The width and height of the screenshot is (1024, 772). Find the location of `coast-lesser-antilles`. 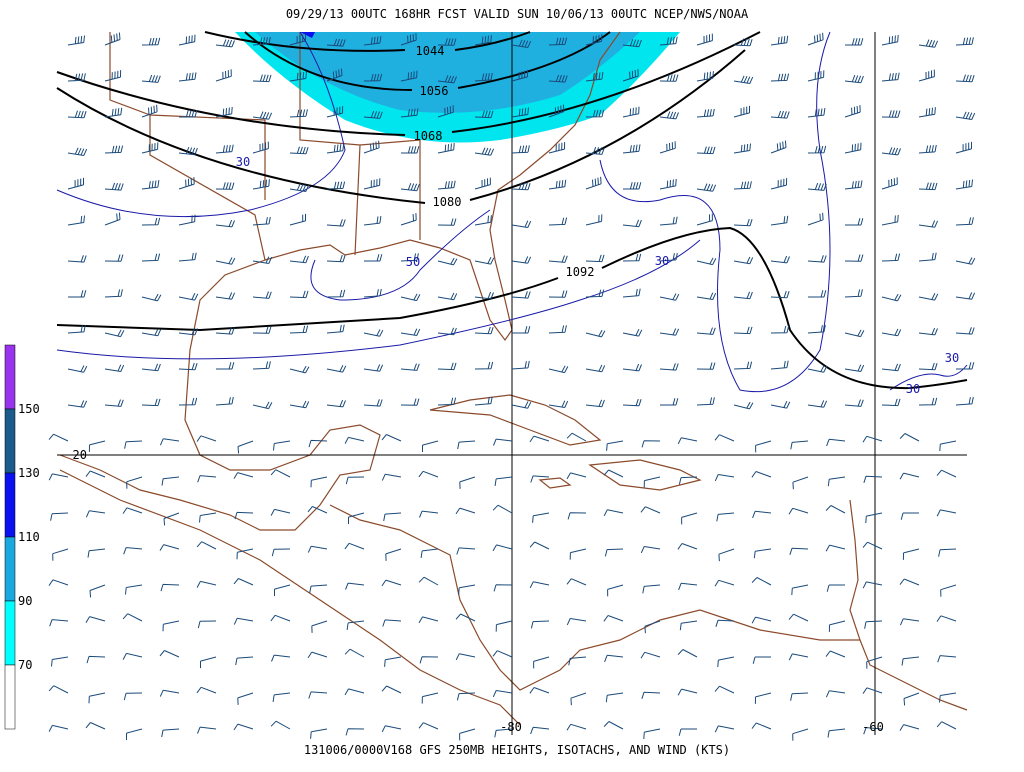

coast-lesser-antilles is located at coordinates (855, 570).